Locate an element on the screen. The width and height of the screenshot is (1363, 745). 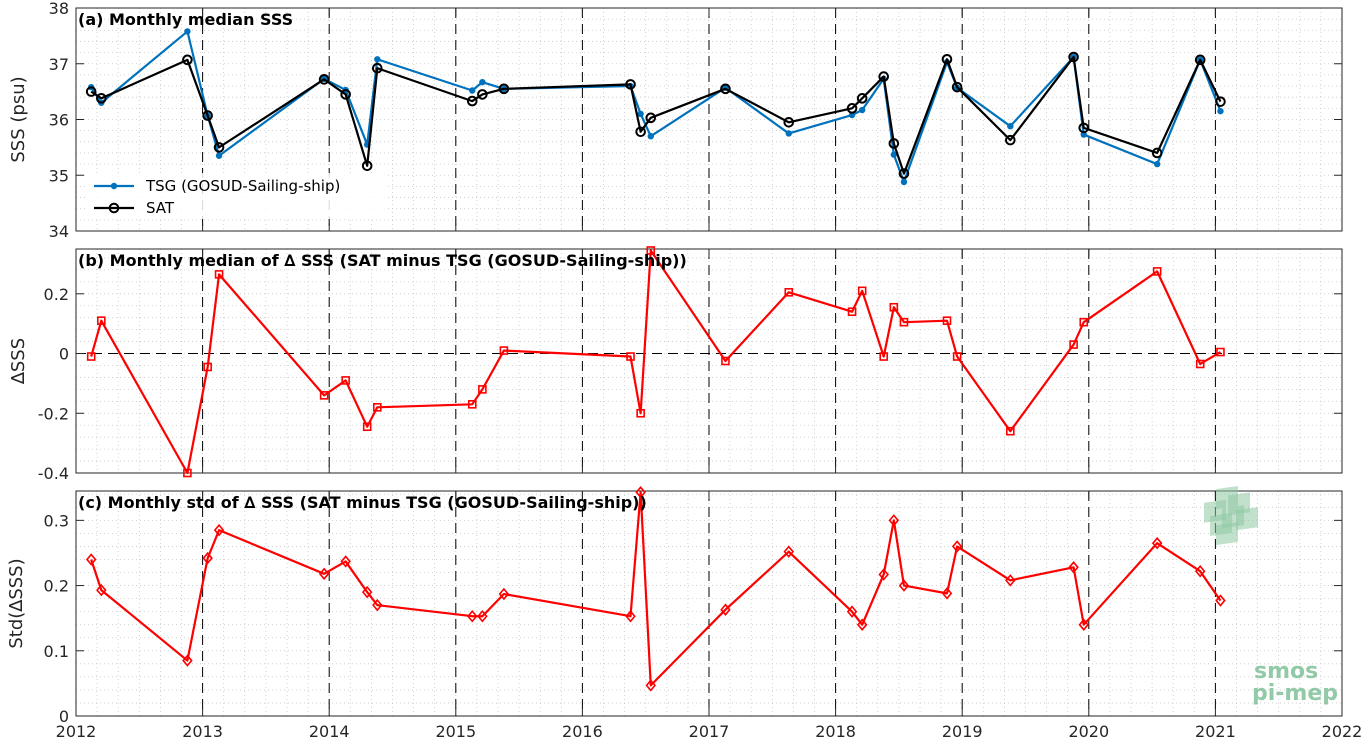
y-tick-label: 34 is located at coordinates (59, 231).